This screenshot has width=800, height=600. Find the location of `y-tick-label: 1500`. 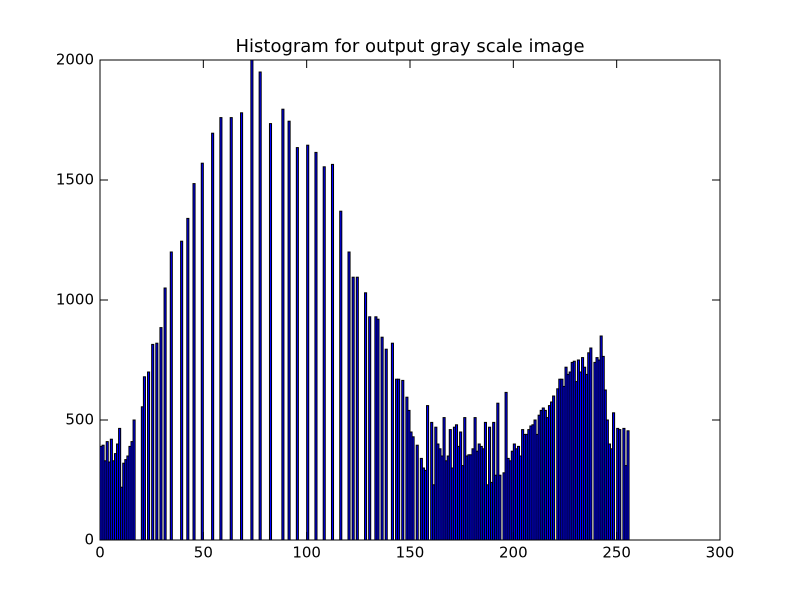

y-tick-label: 1500 is located at coordinates (75, 180).